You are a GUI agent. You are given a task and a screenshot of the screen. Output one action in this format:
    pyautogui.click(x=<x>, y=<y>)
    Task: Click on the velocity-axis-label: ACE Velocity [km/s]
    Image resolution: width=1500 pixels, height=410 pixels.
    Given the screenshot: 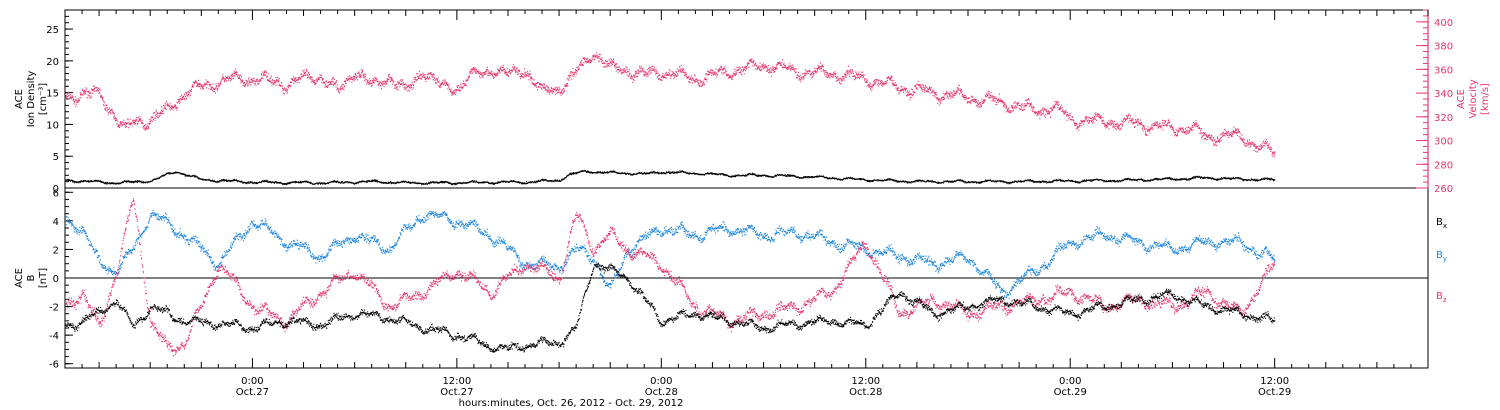 What is the action you would take?
    pyautogui.click(x=1473, y=98)
    